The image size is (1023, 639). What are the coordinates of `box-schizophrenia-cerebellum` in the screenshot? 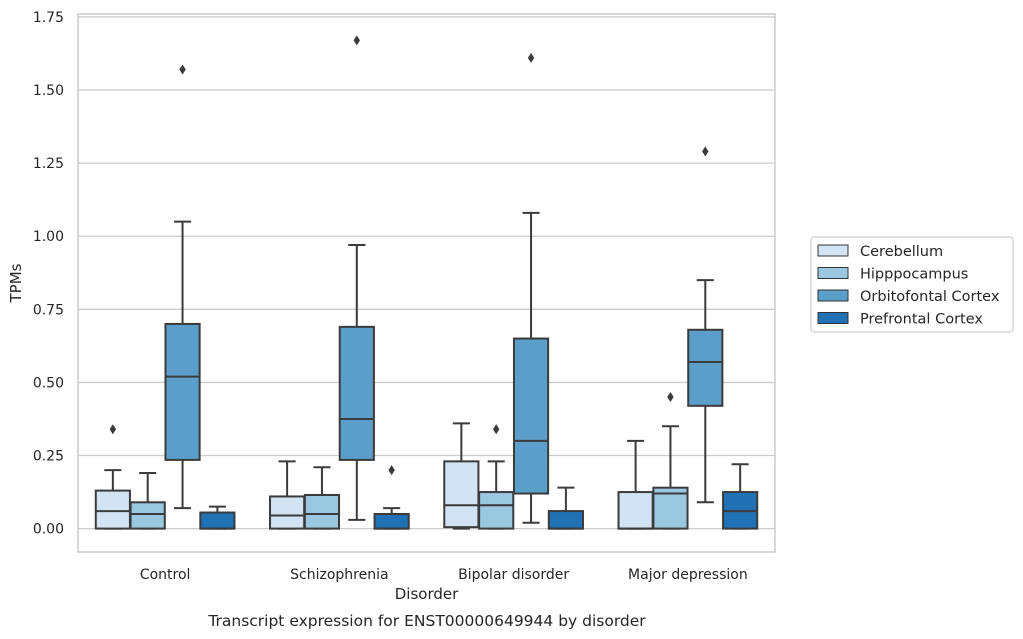 It's located at (287, 495).